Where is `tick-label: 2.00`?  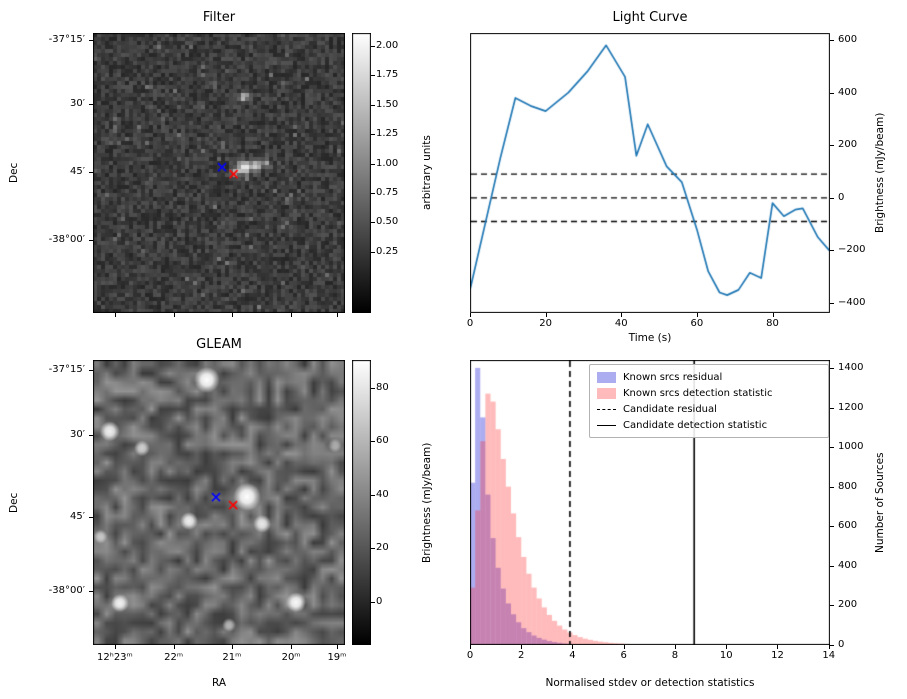 tick-label: 2.00 is located at coordinates (387, 45).